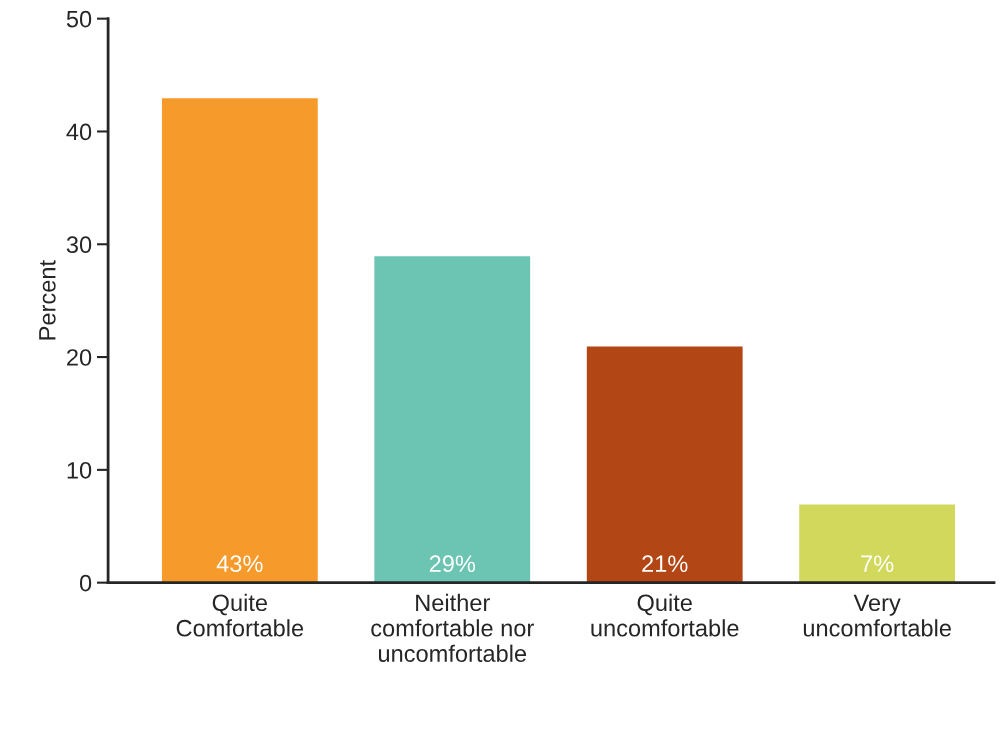 The height and width of the screenshot is (747, 1001). I want to click on y-tick-label: 10, so click(79, 470).